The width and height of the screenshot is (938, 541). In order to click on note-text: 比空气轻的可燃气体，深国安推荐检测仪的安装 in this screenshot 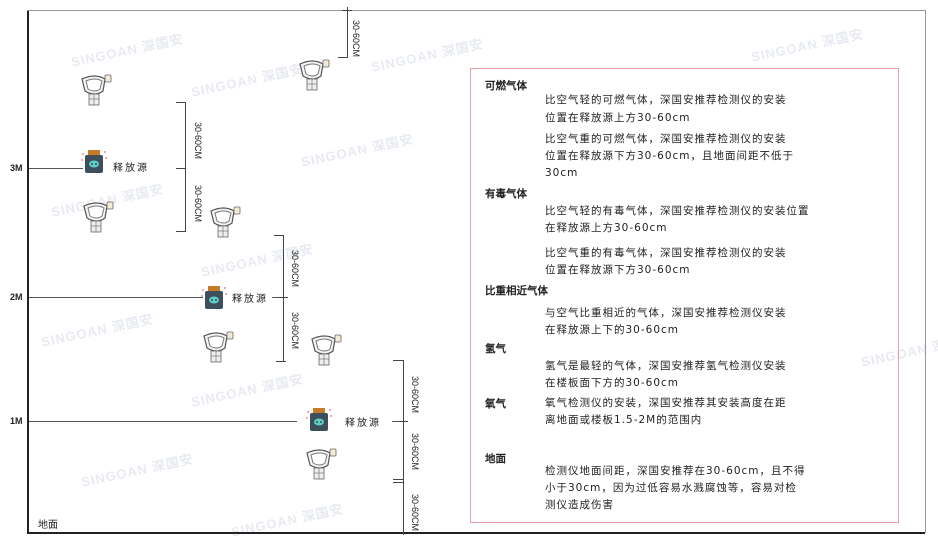, I will do `click(666, 100)`.